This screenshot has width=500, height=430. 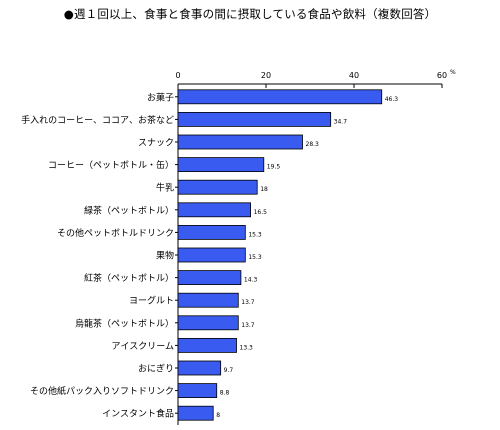 I want to click on category-label: その他ペットボトルドリンク, so click(x=115, y=233).